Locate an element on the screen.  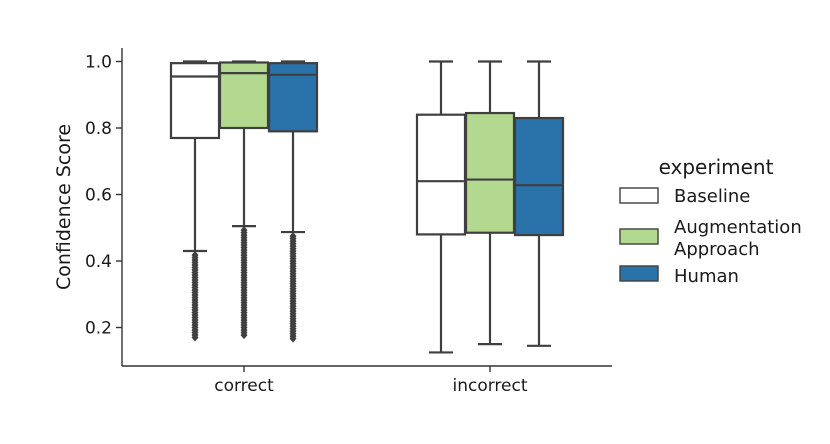
legend-label: Augmentation is located at coordinates (738, 227).